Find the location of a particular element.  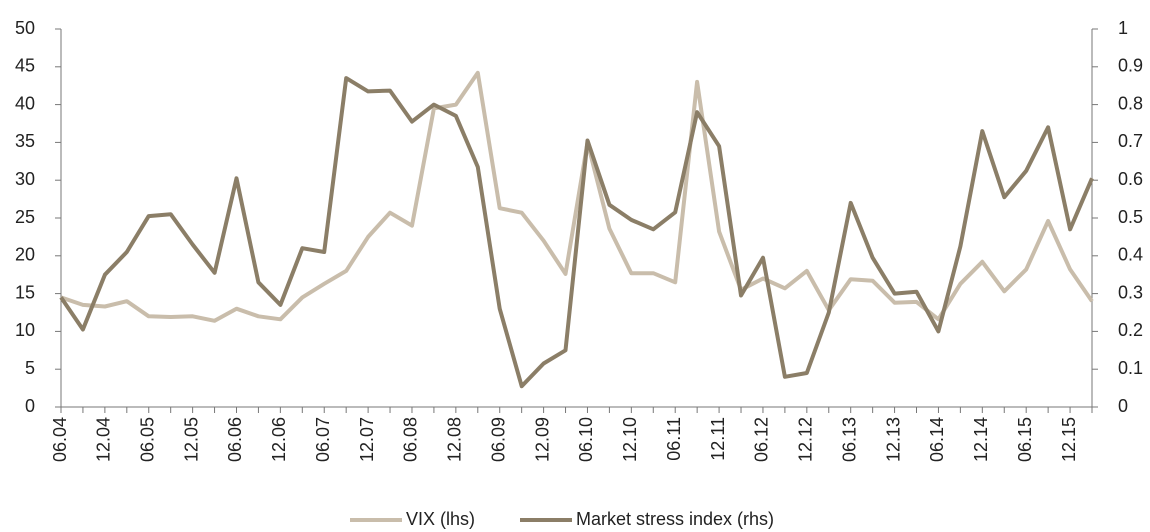

y2-tick-label: 0.1 is located at coordinates (1130, 368).